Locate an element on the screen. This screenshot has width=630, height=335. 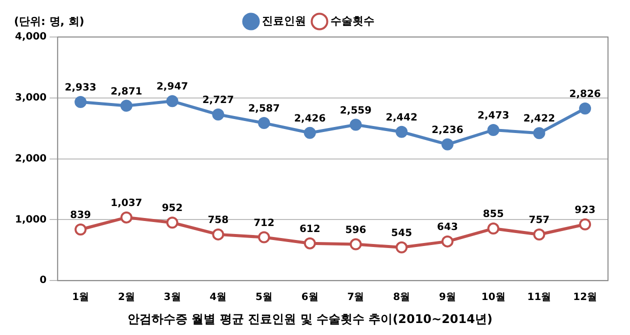
legend-label: 수술횟수 is located at coordinates (352, 21).